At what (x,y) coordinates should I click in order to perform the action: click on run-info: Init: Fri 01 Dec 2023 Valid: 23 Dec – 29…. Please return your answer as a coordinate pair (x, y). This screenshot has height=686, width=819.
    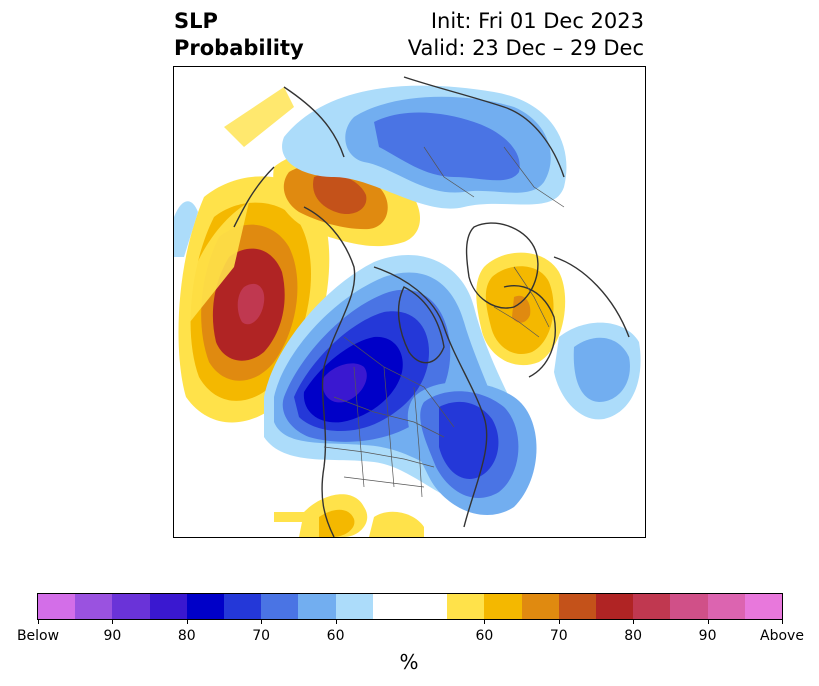
    Looking at the image, I should click on (526, 35).